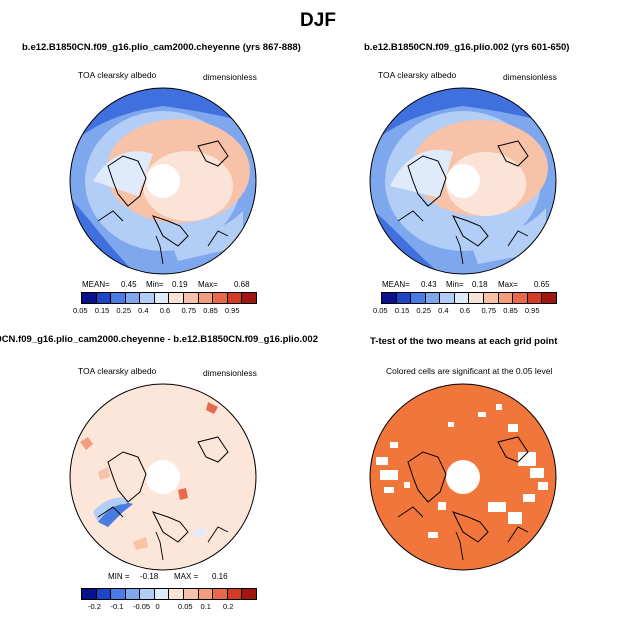 This screenshot has height=637, width=636. Describe the element at coordinates (149, 576) in the screenshot. I see `min-value-bottom-left: -0.18` at that location.